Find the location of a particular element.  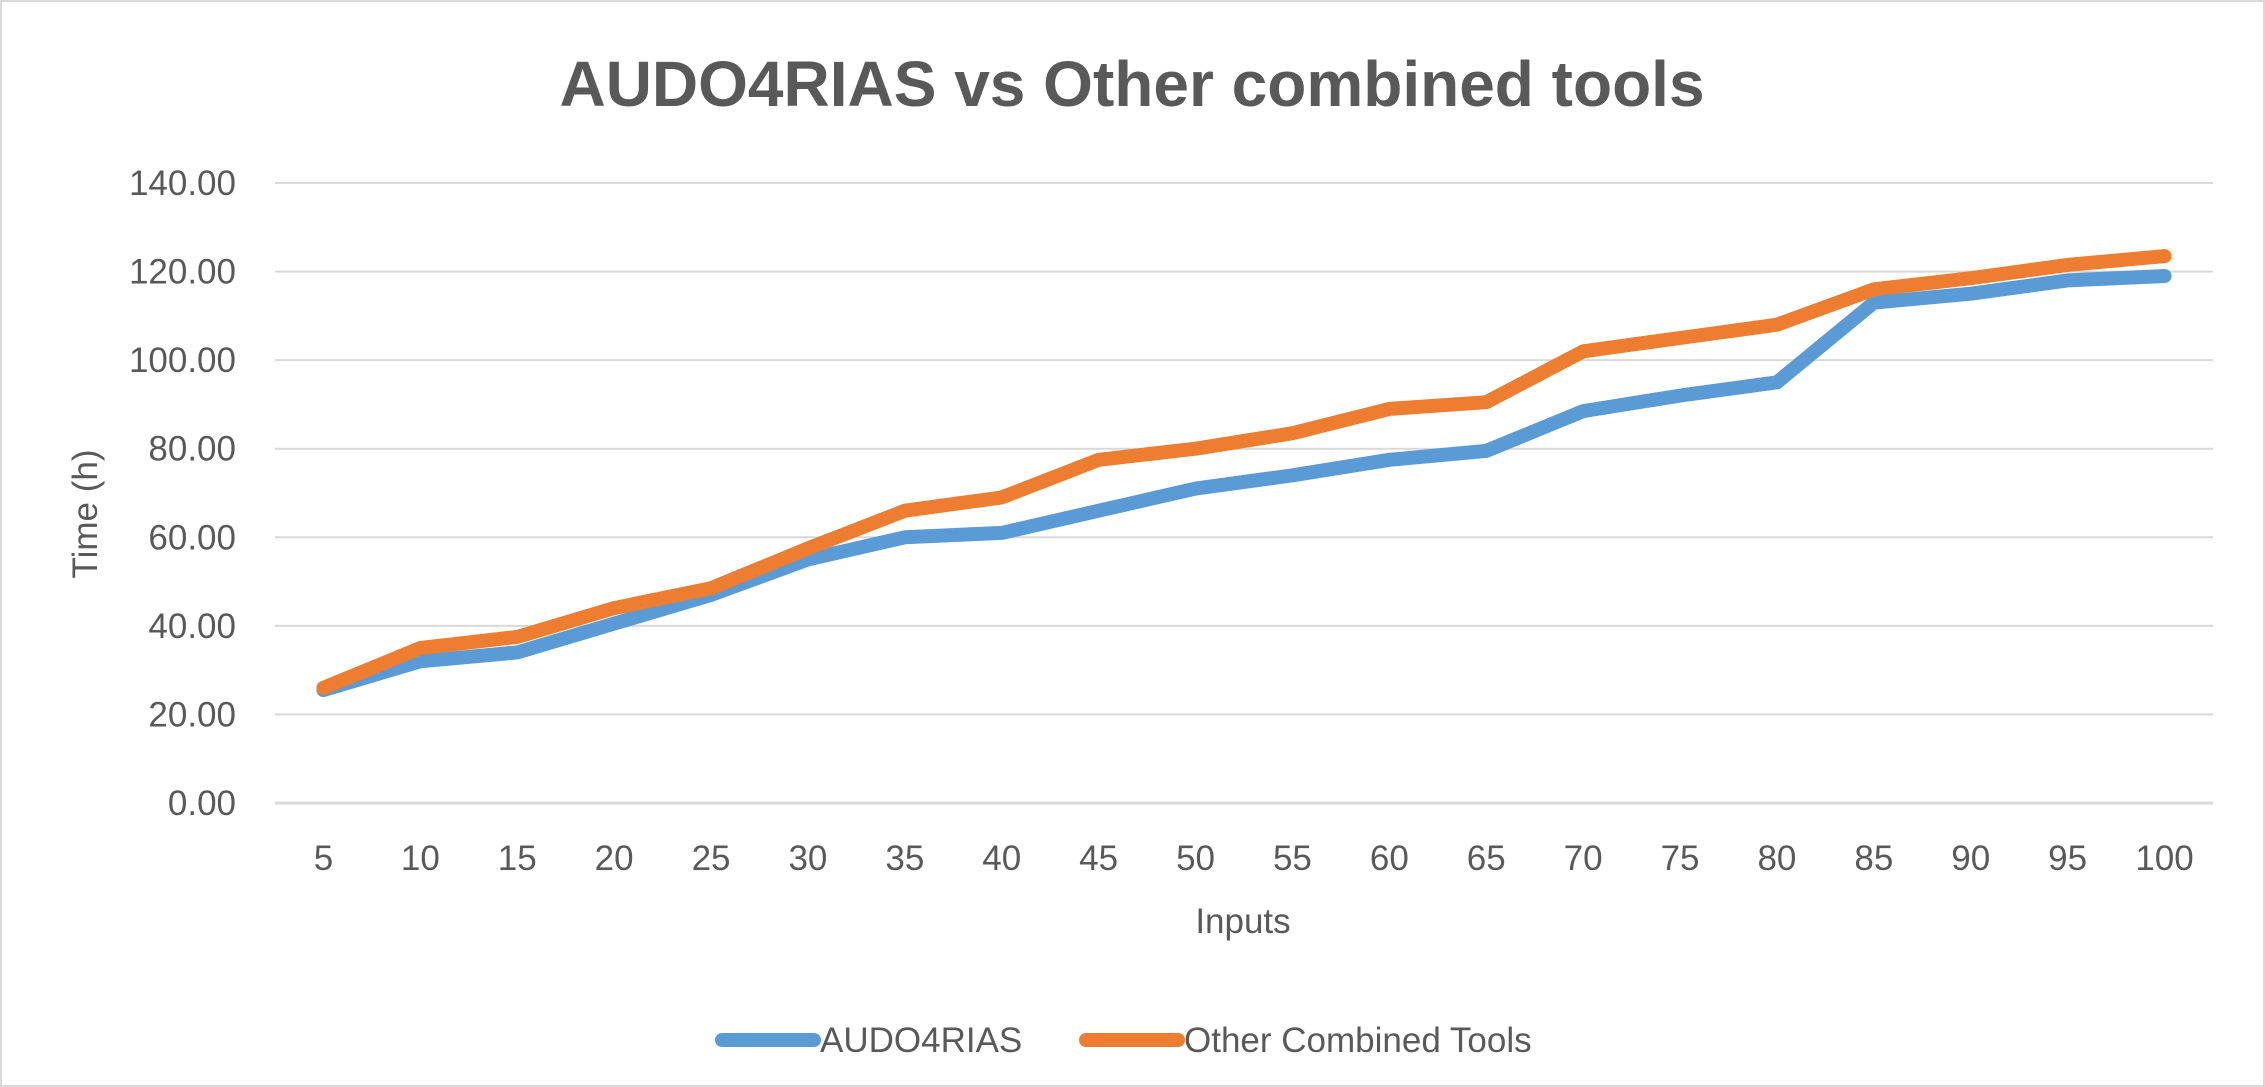

x-tick-label: 45 is located at coordinates (1098, 858).